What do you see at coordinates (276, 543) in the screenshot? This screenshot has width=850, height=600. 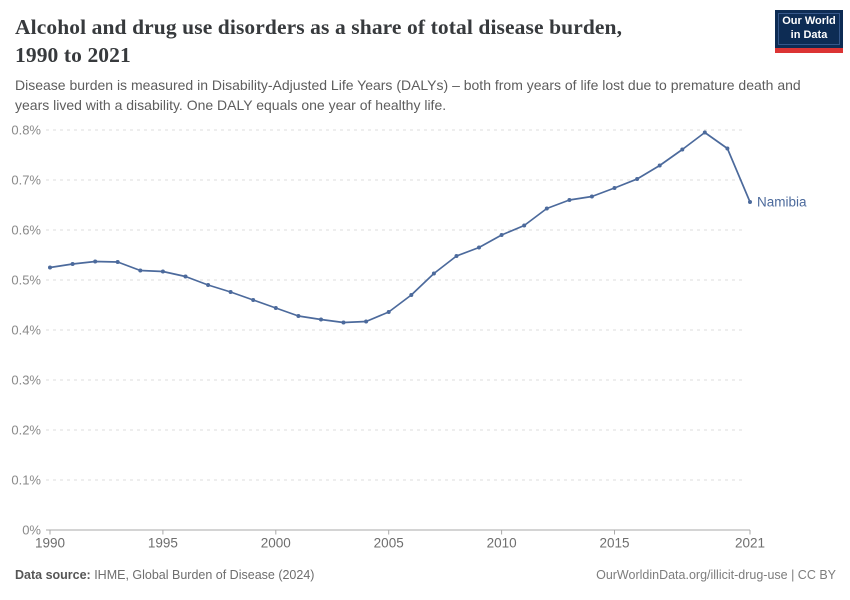 I see `x-axis-tick-label: 2000` at bounding box center [276, 543].